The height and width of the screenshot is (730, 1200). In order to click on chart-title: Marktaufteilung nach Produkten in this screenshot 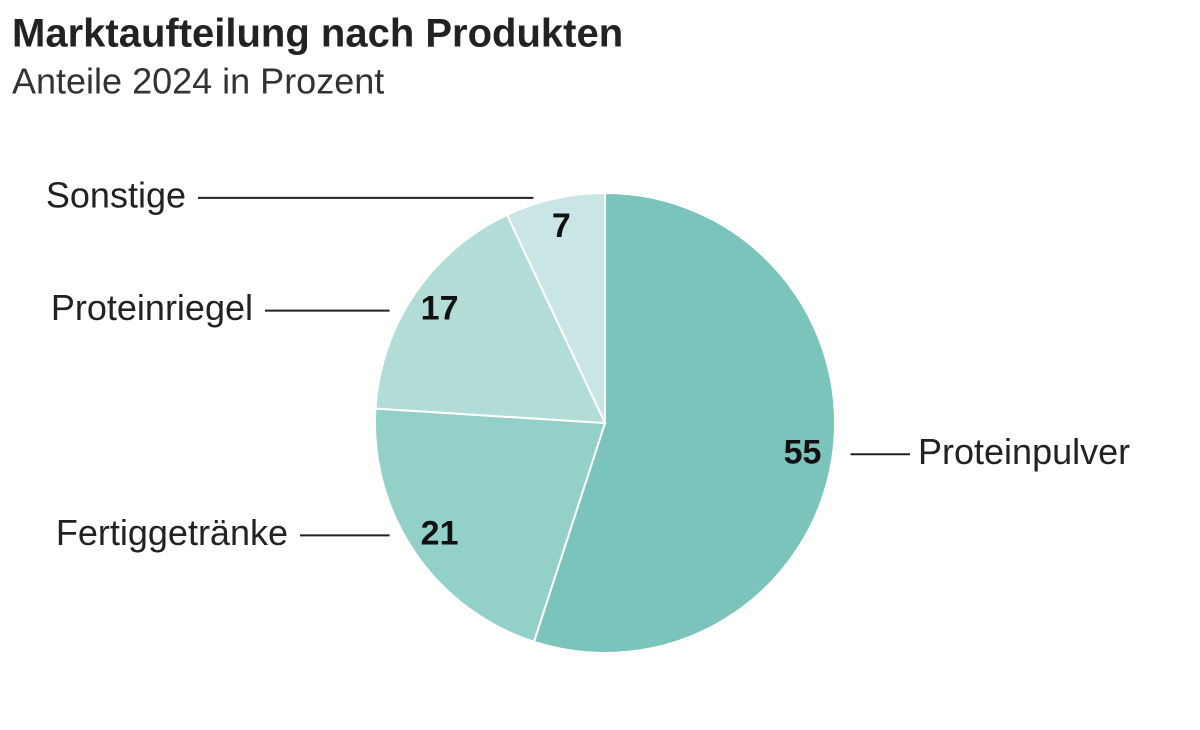, I will do `click(317, 34)`.